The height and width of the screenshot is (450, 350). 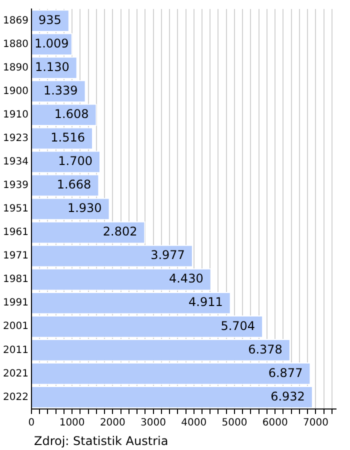 What do you see at coordinates (71, 114) in the screenshot?
I see `data-label: 1.608` at bounding box center [71, 114].